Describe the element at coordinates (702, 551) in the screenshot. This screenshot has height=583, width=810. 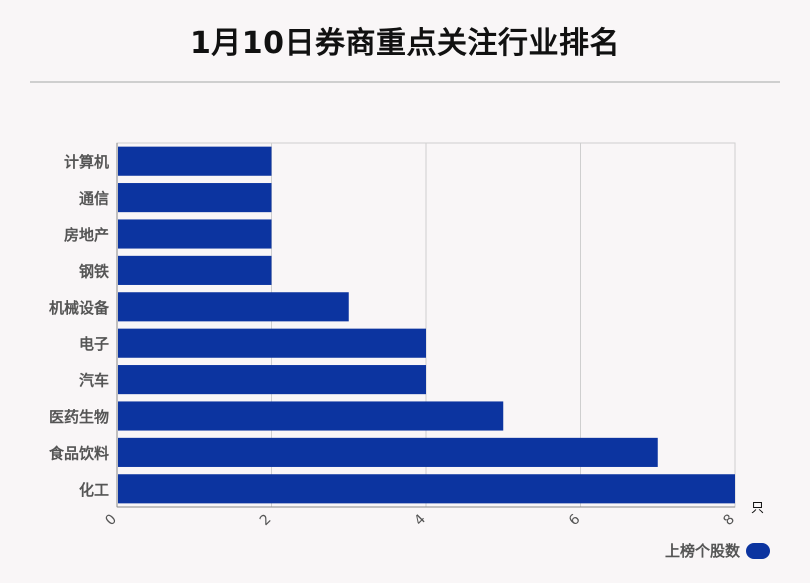
I see `legend-label: 上榜个股数` at that location.